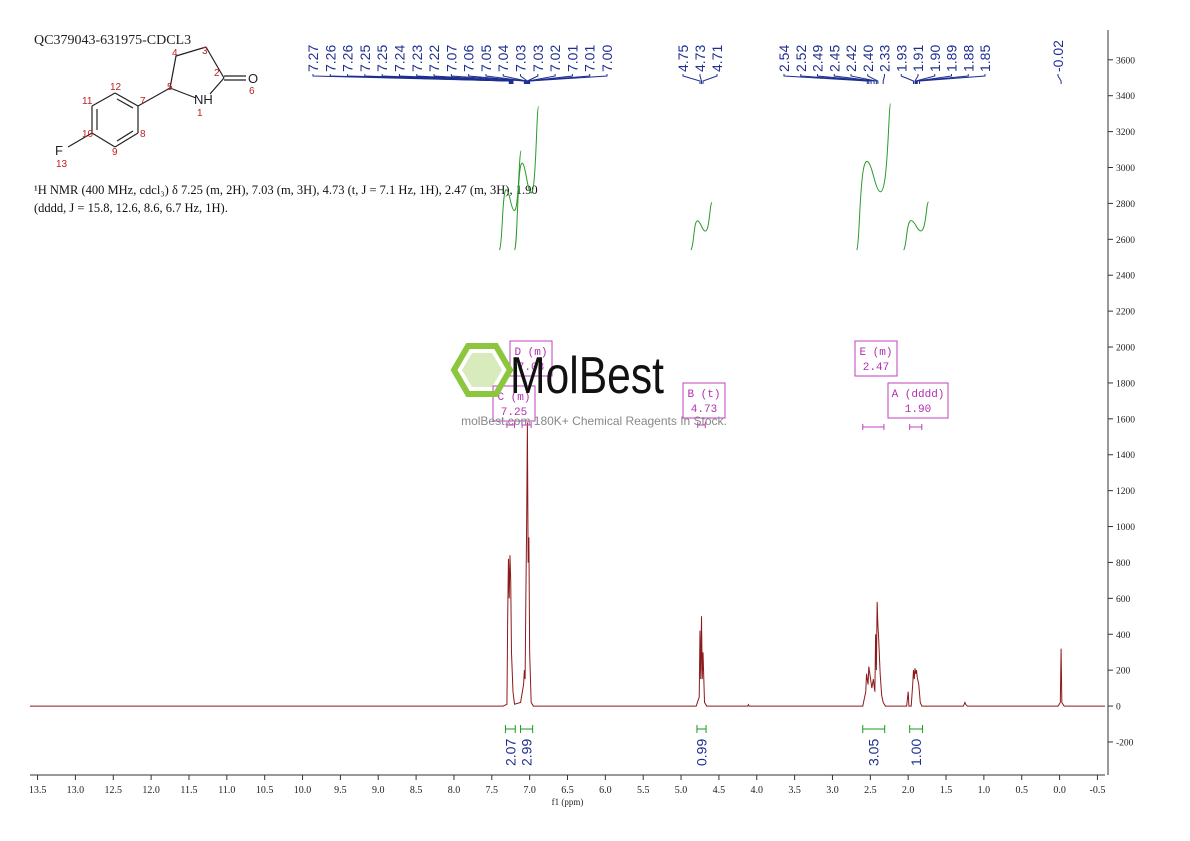  What do you see at coordinates (1058, 56) in the screenshot?
I see `peak-label: -0.02` at bounding box center [1058, 56].